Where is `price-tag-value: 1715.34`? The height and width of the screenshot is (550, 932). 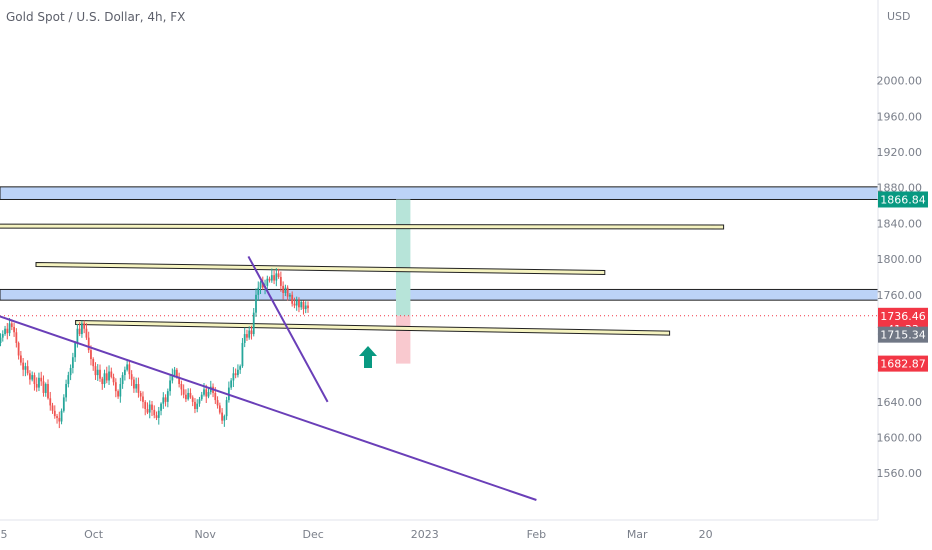 price-tag-value: 1715.34 is located at coordinates (903, 335).